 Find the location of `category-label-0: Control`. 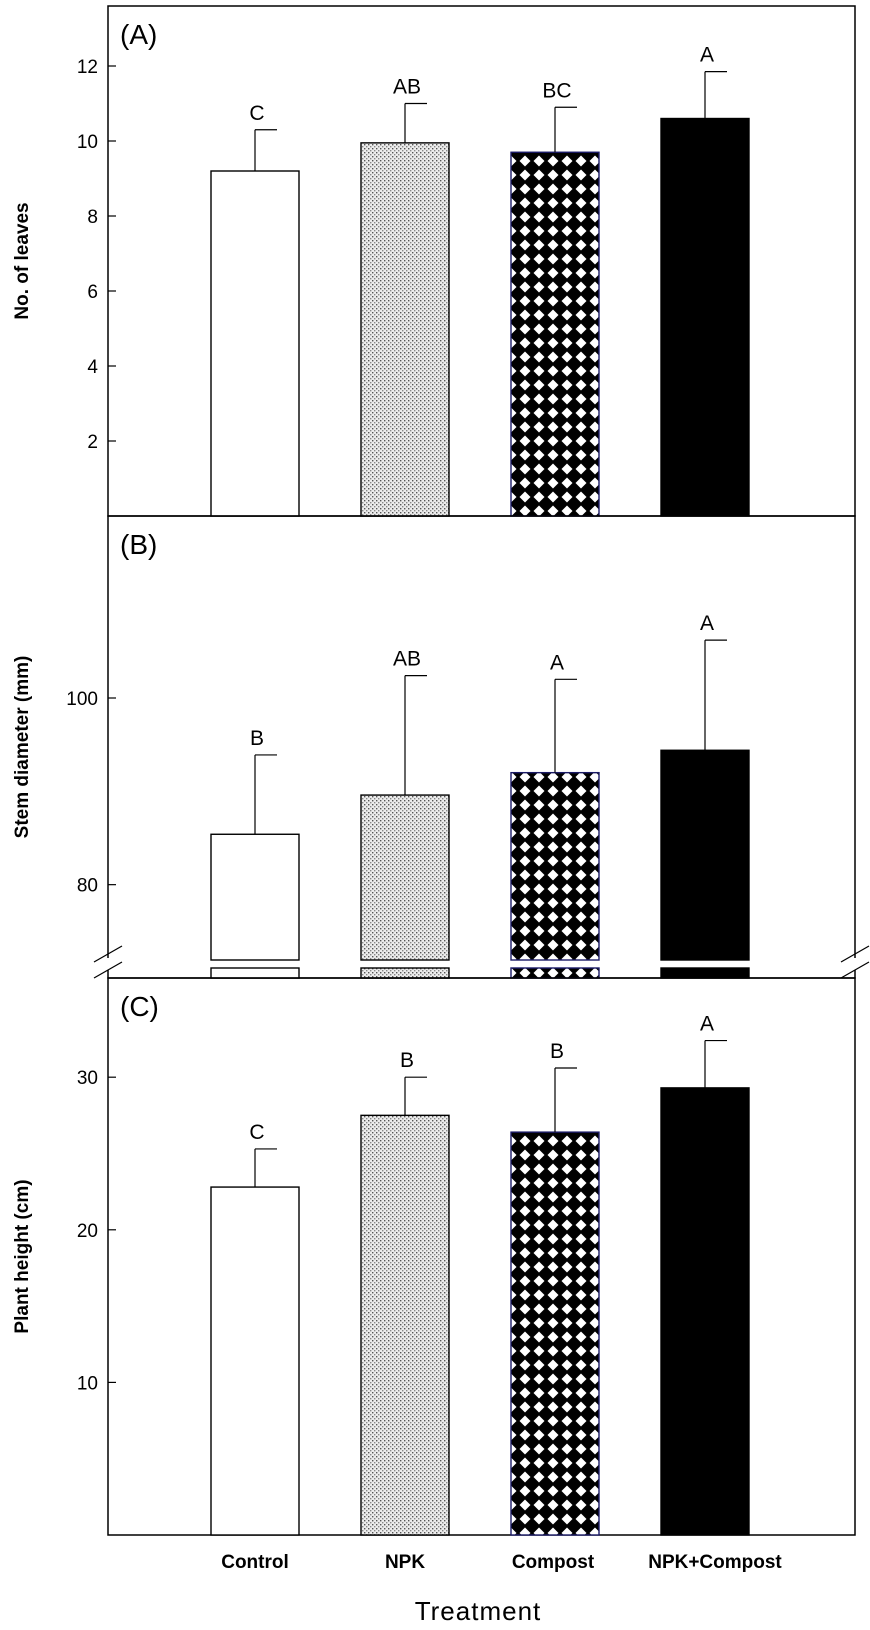

category-label-0: Control is located at coordinates (255, 1562).